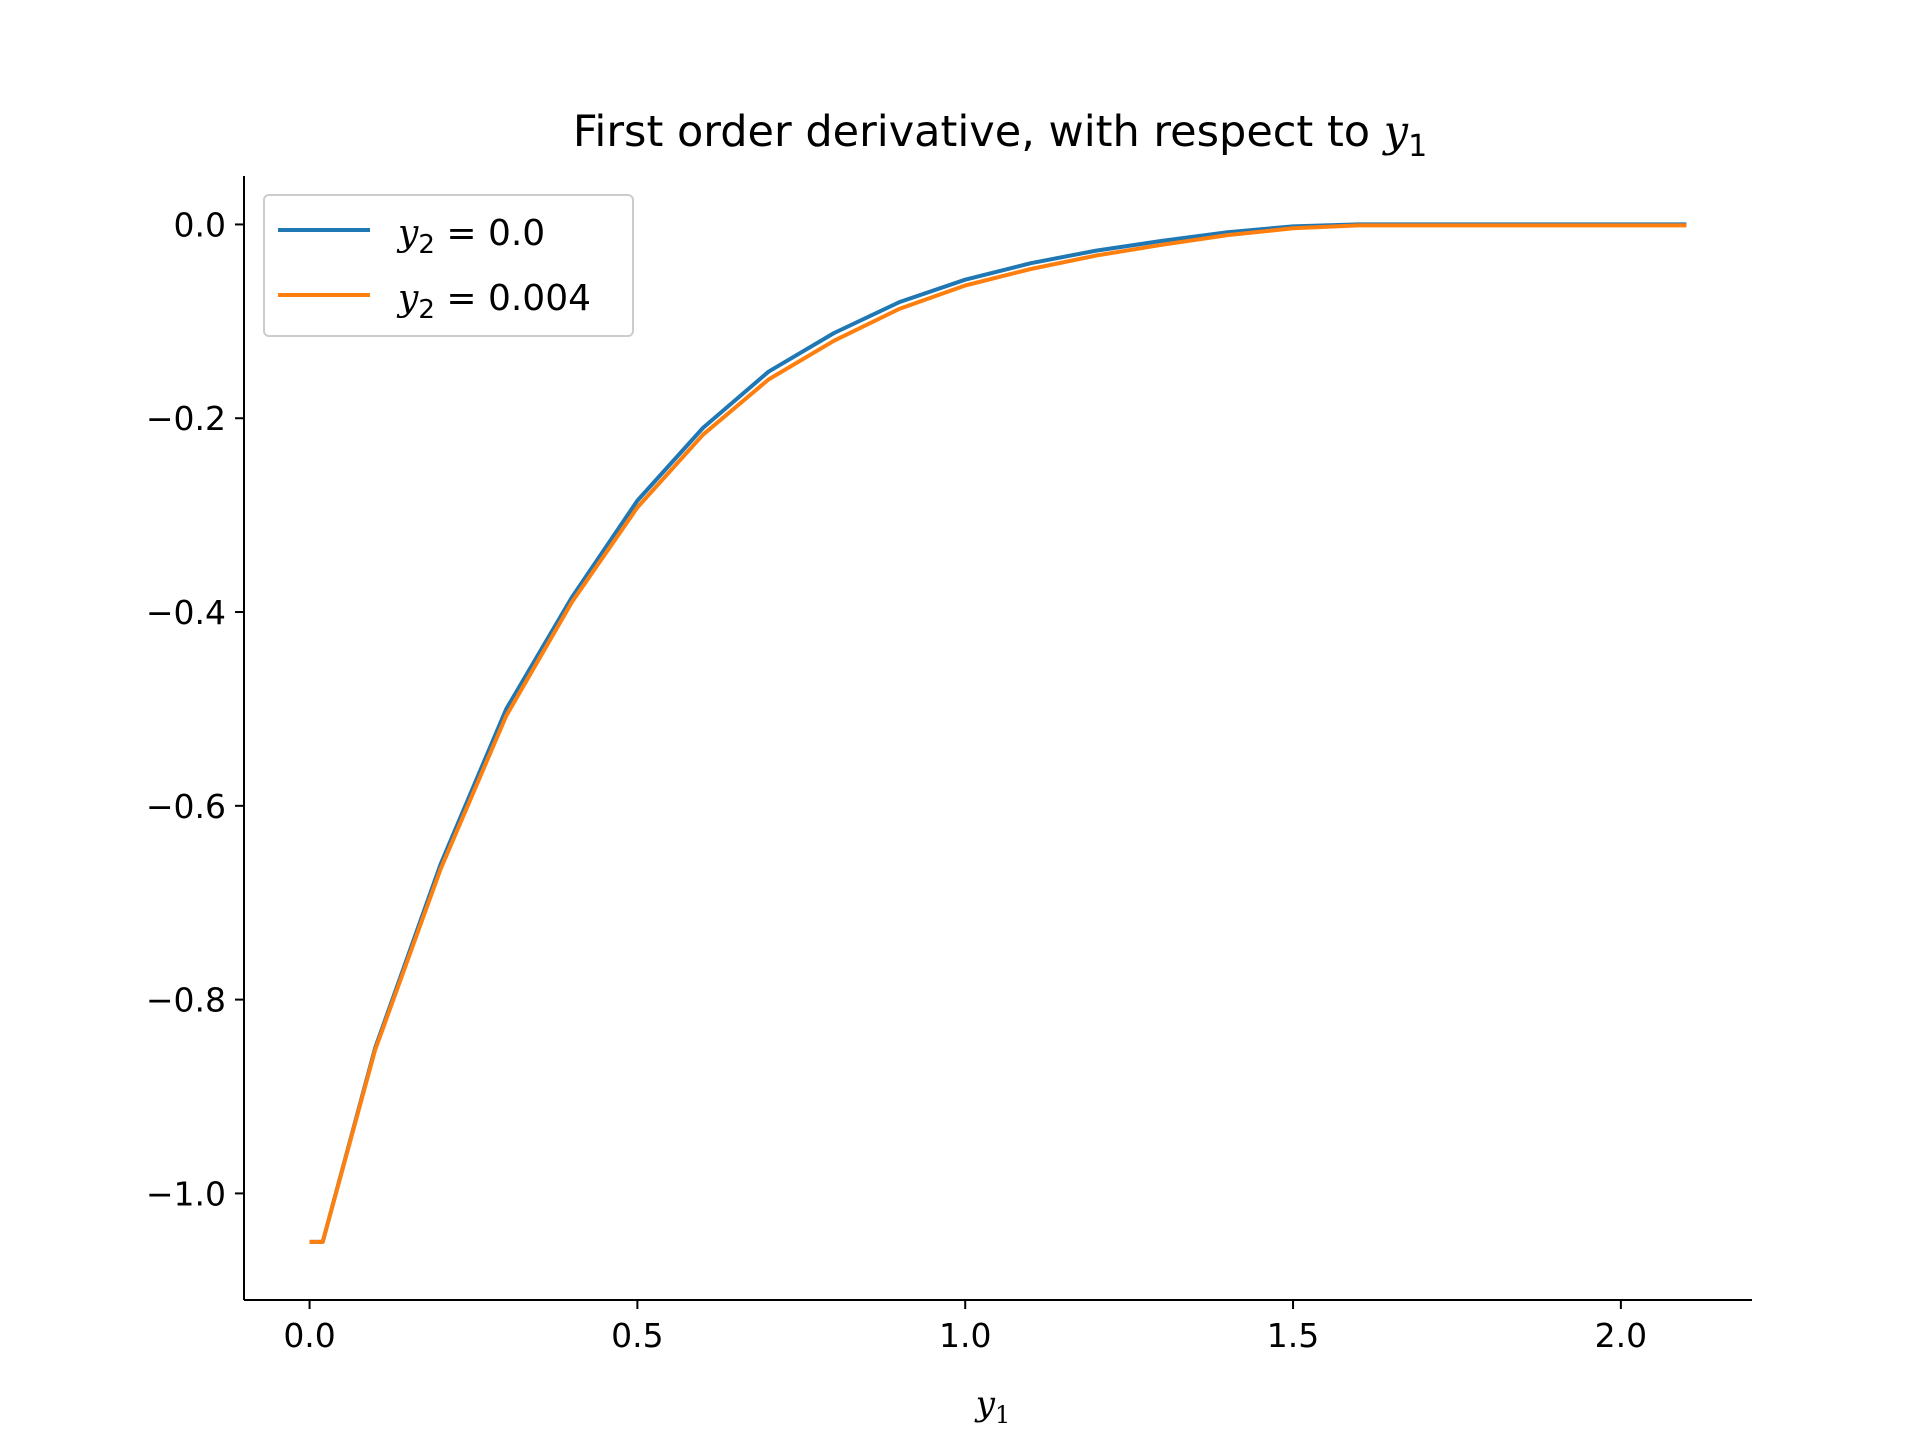  I want to click on legend-label-series-2-sub: 2, so click(426, 310).